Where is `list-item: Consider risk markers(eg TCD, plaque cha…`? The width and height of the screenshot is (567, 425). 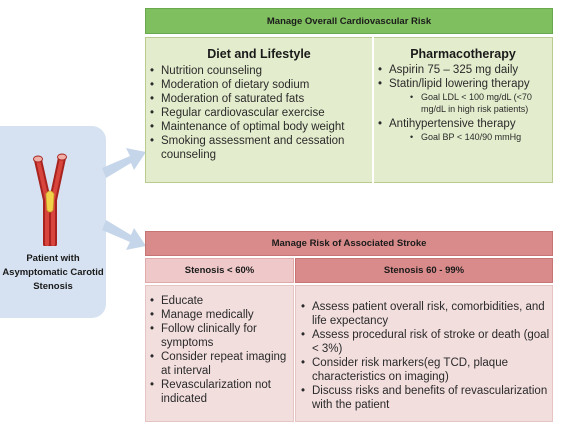
list-item: Consider risk markers(eg TCD, plaque cha… is located at coordinates (425, 370).